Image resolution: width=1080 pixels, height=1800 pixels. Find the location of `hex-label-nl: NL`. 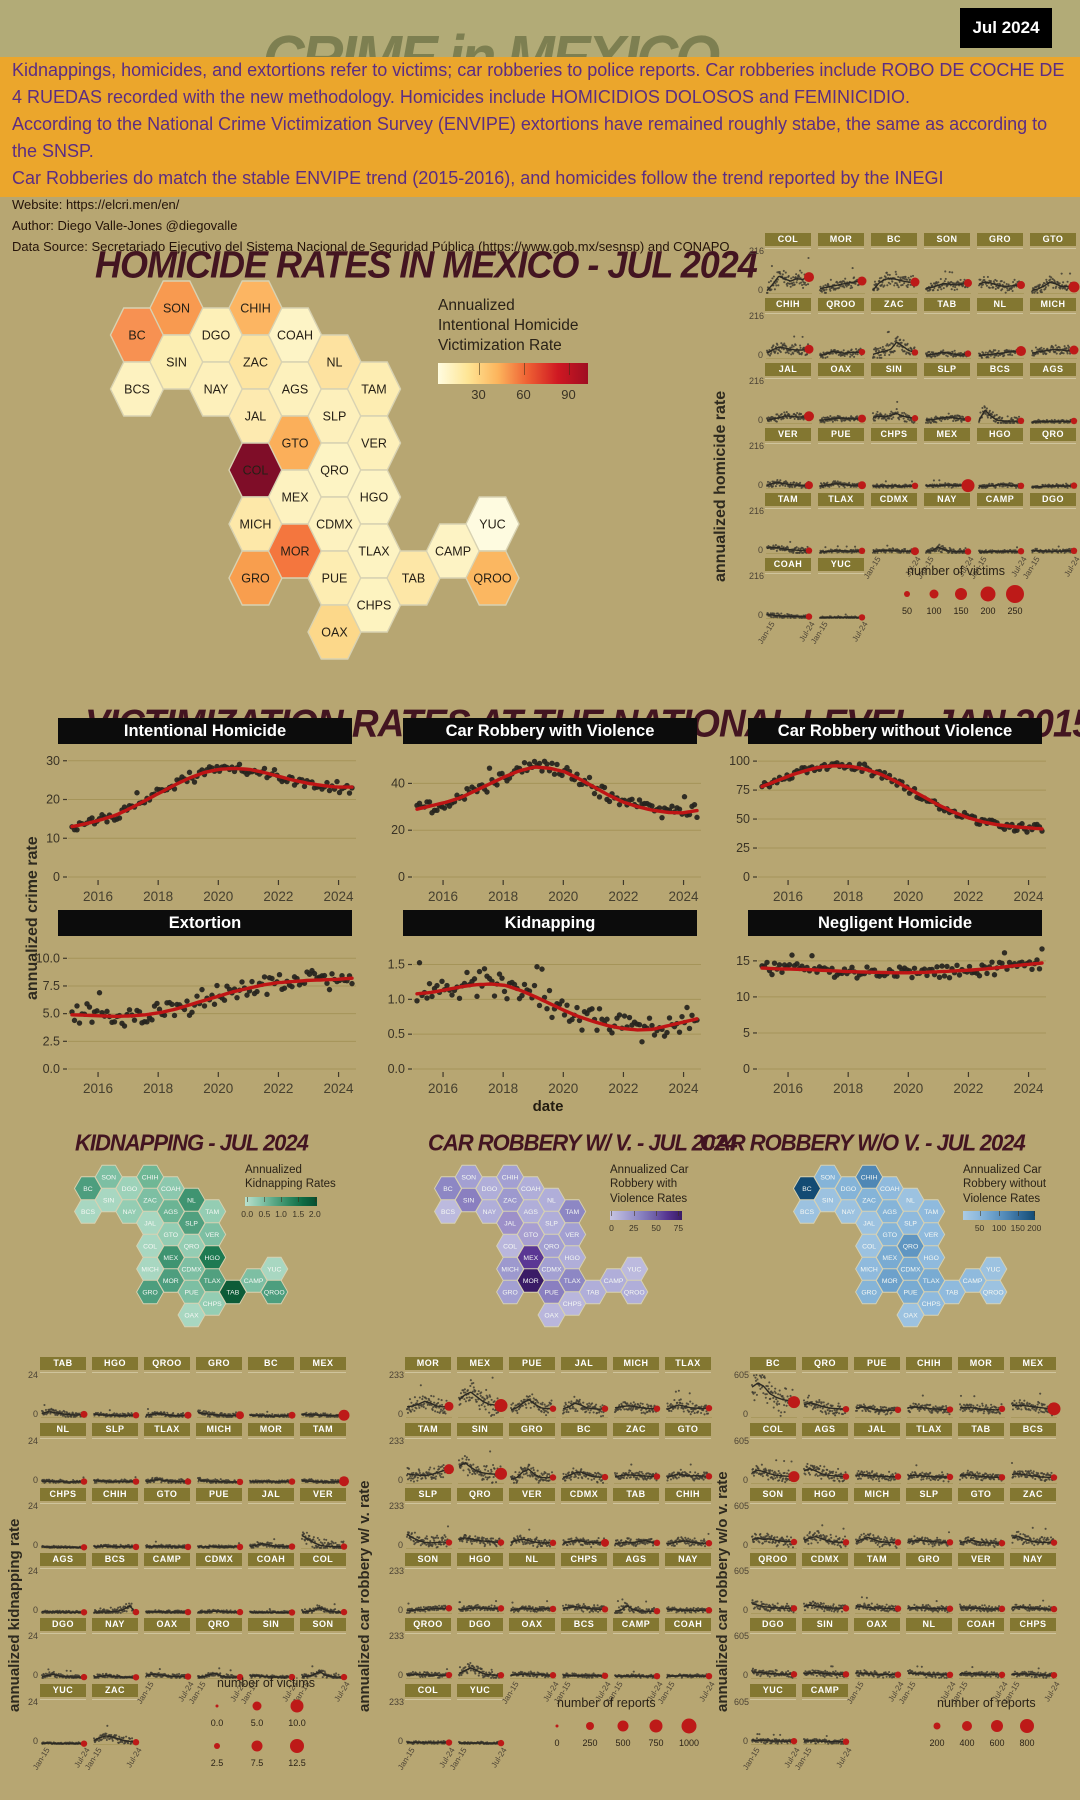

hex-label-nl: NL is located at coordinates (335, 363).